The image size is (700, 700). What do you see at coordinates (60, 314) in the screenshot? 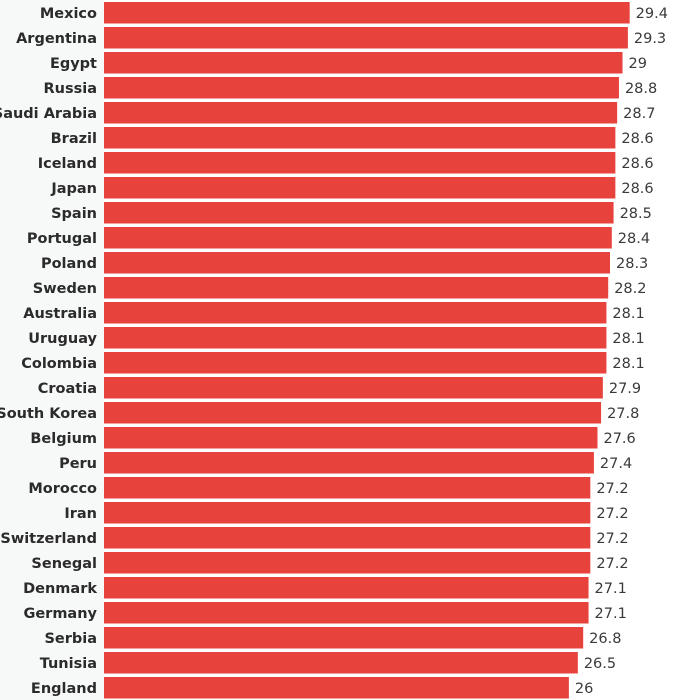
I see `category-label: Australia` at bounding box center [60, 314].